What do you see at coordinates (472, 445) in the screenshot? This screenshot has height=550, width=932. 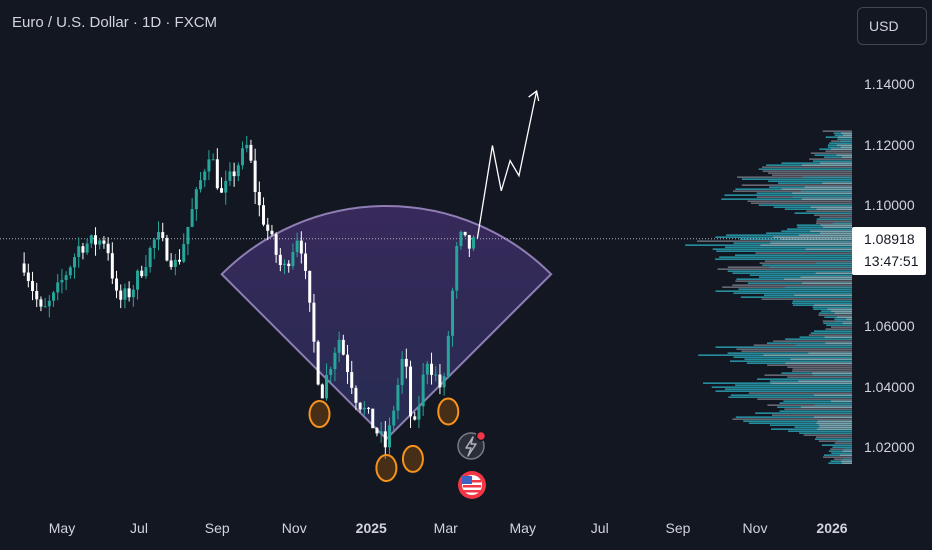 I see `dividend-event-icon` at bounding box center [472, 445].